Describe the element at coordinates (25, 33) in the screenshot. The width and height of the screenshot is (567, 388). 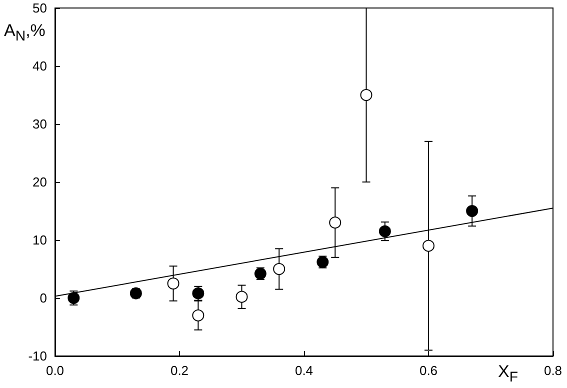
I see `y-axis-title: A$_{N}$,%` at that location.